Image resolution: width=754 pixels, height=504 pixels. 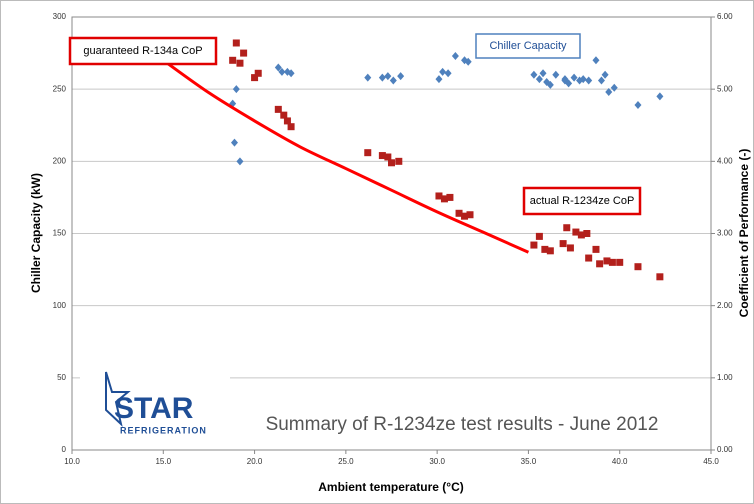 I want to click on y2-tick-label: 6.00, so click(x=725, y=16).